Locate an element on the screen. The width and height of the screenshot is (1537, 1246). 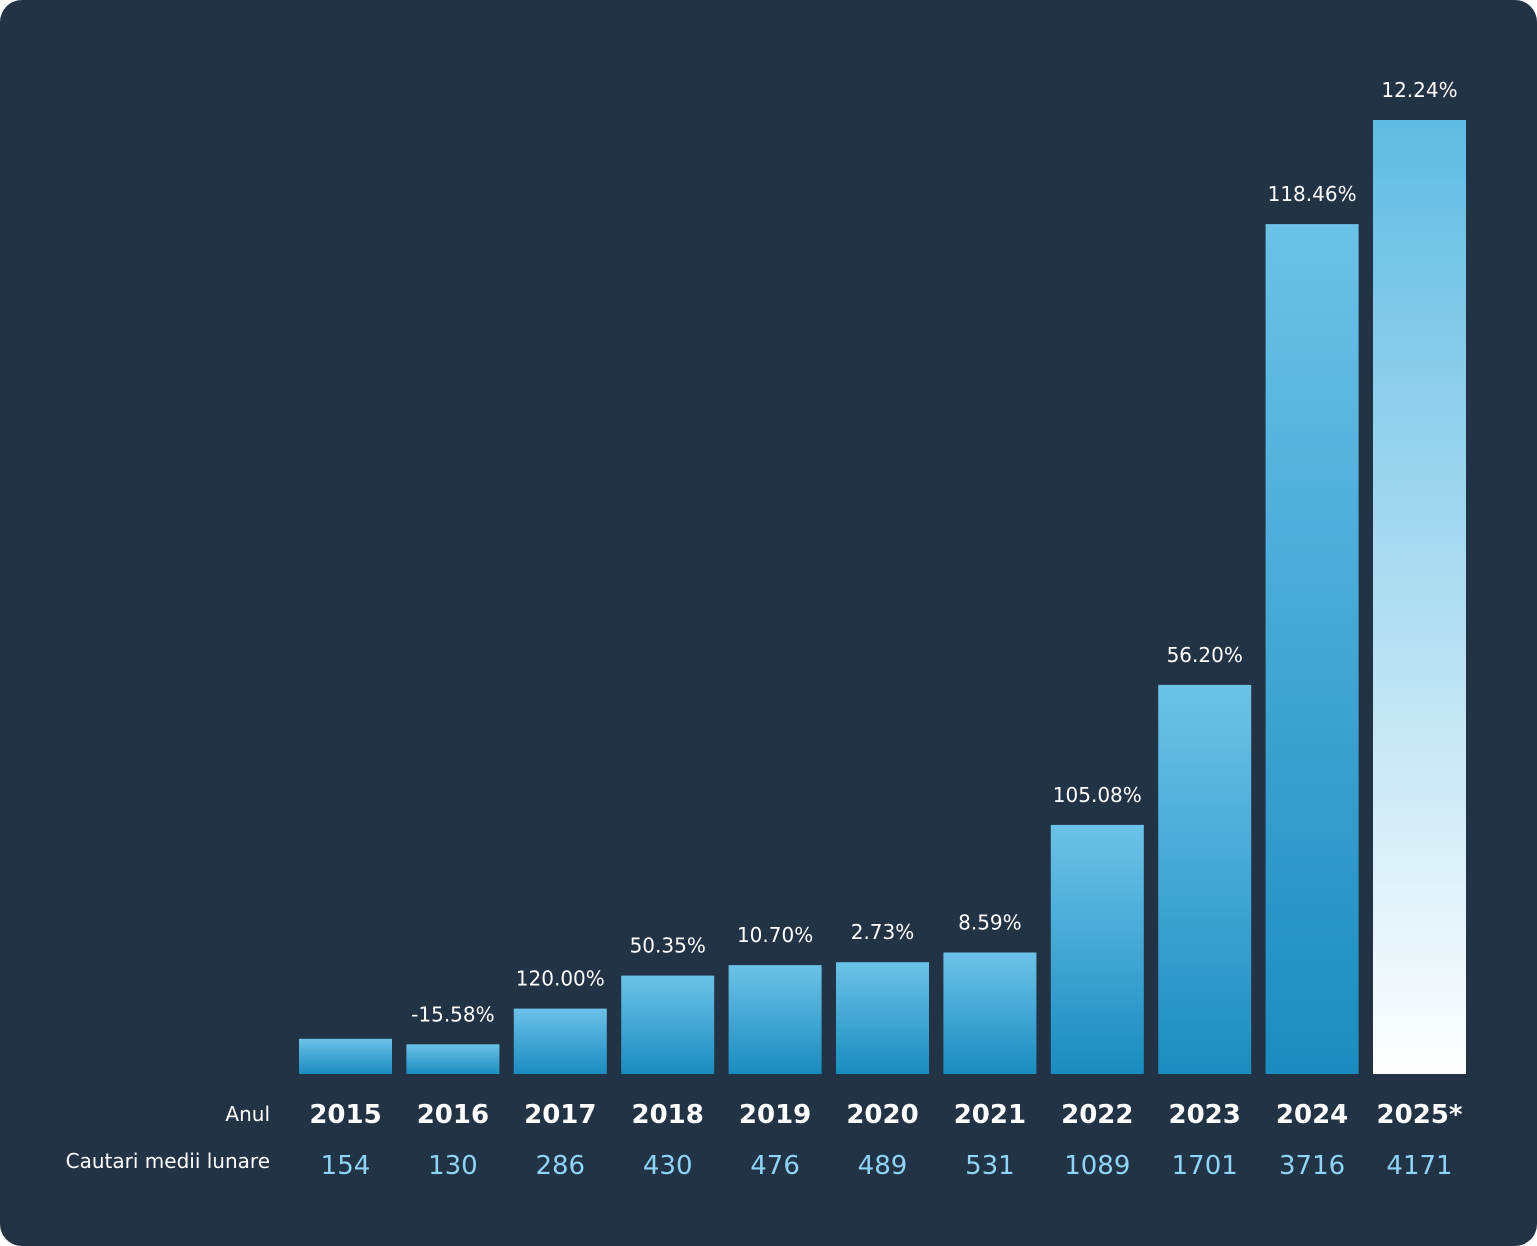
year-label-2020: 2020 is located at coordinates (882, 1115).